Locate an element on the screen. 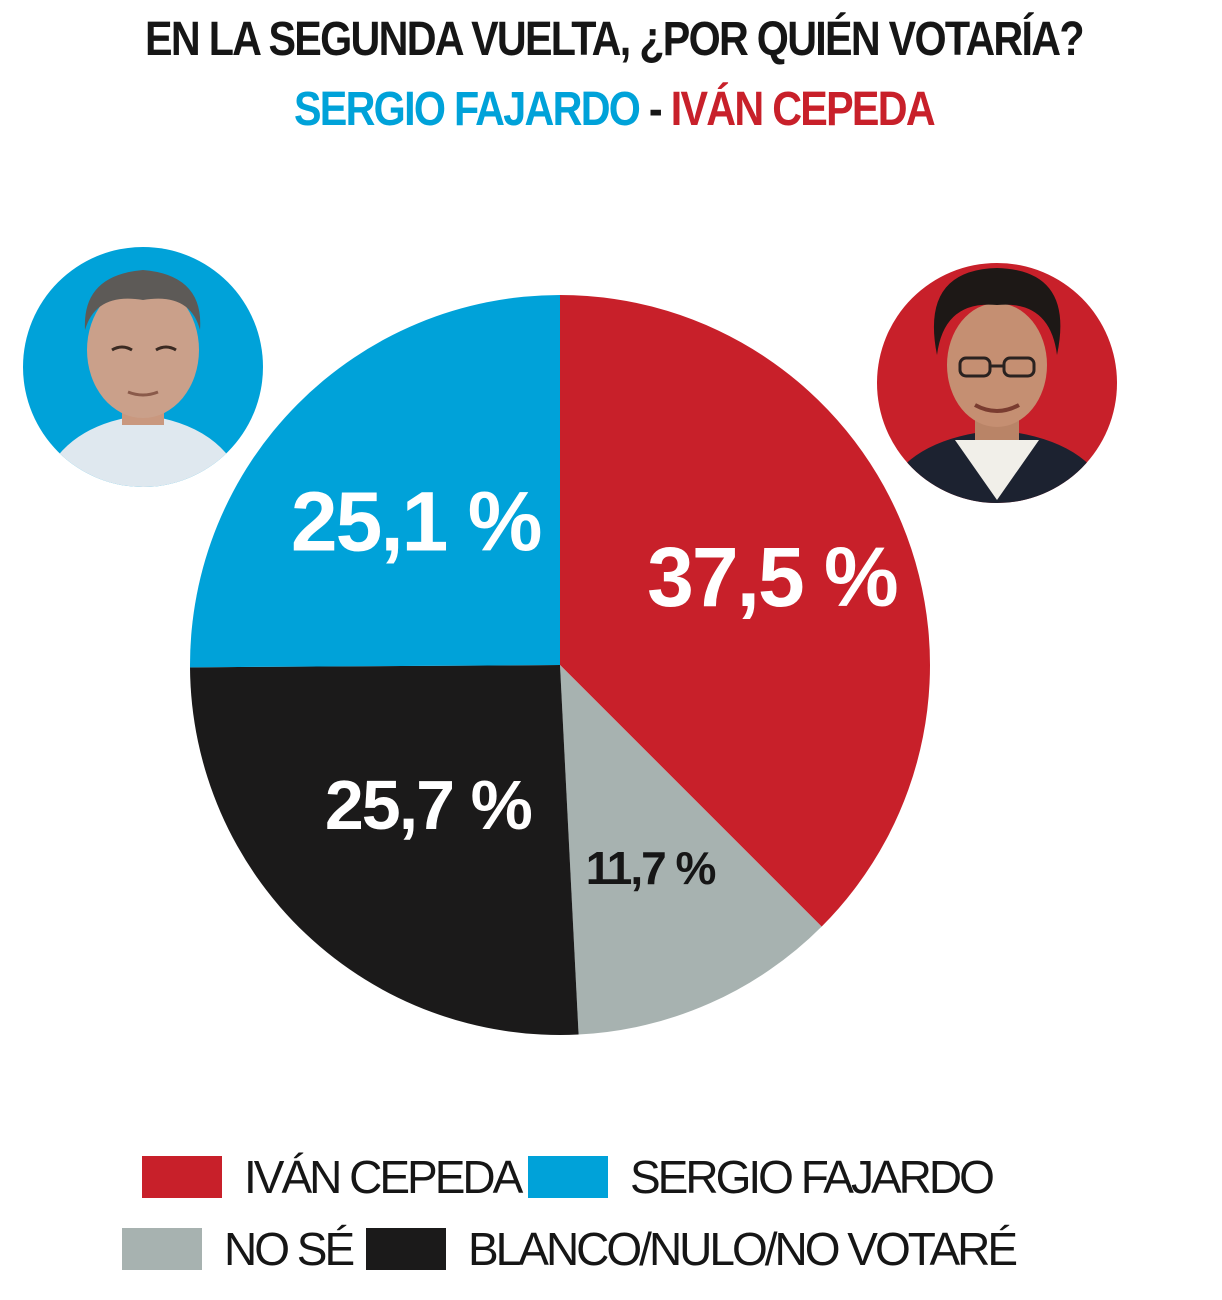 The image size is (1222, 1300). data-label-cepeda: 37,5 % is located at coordinates (772, 577).